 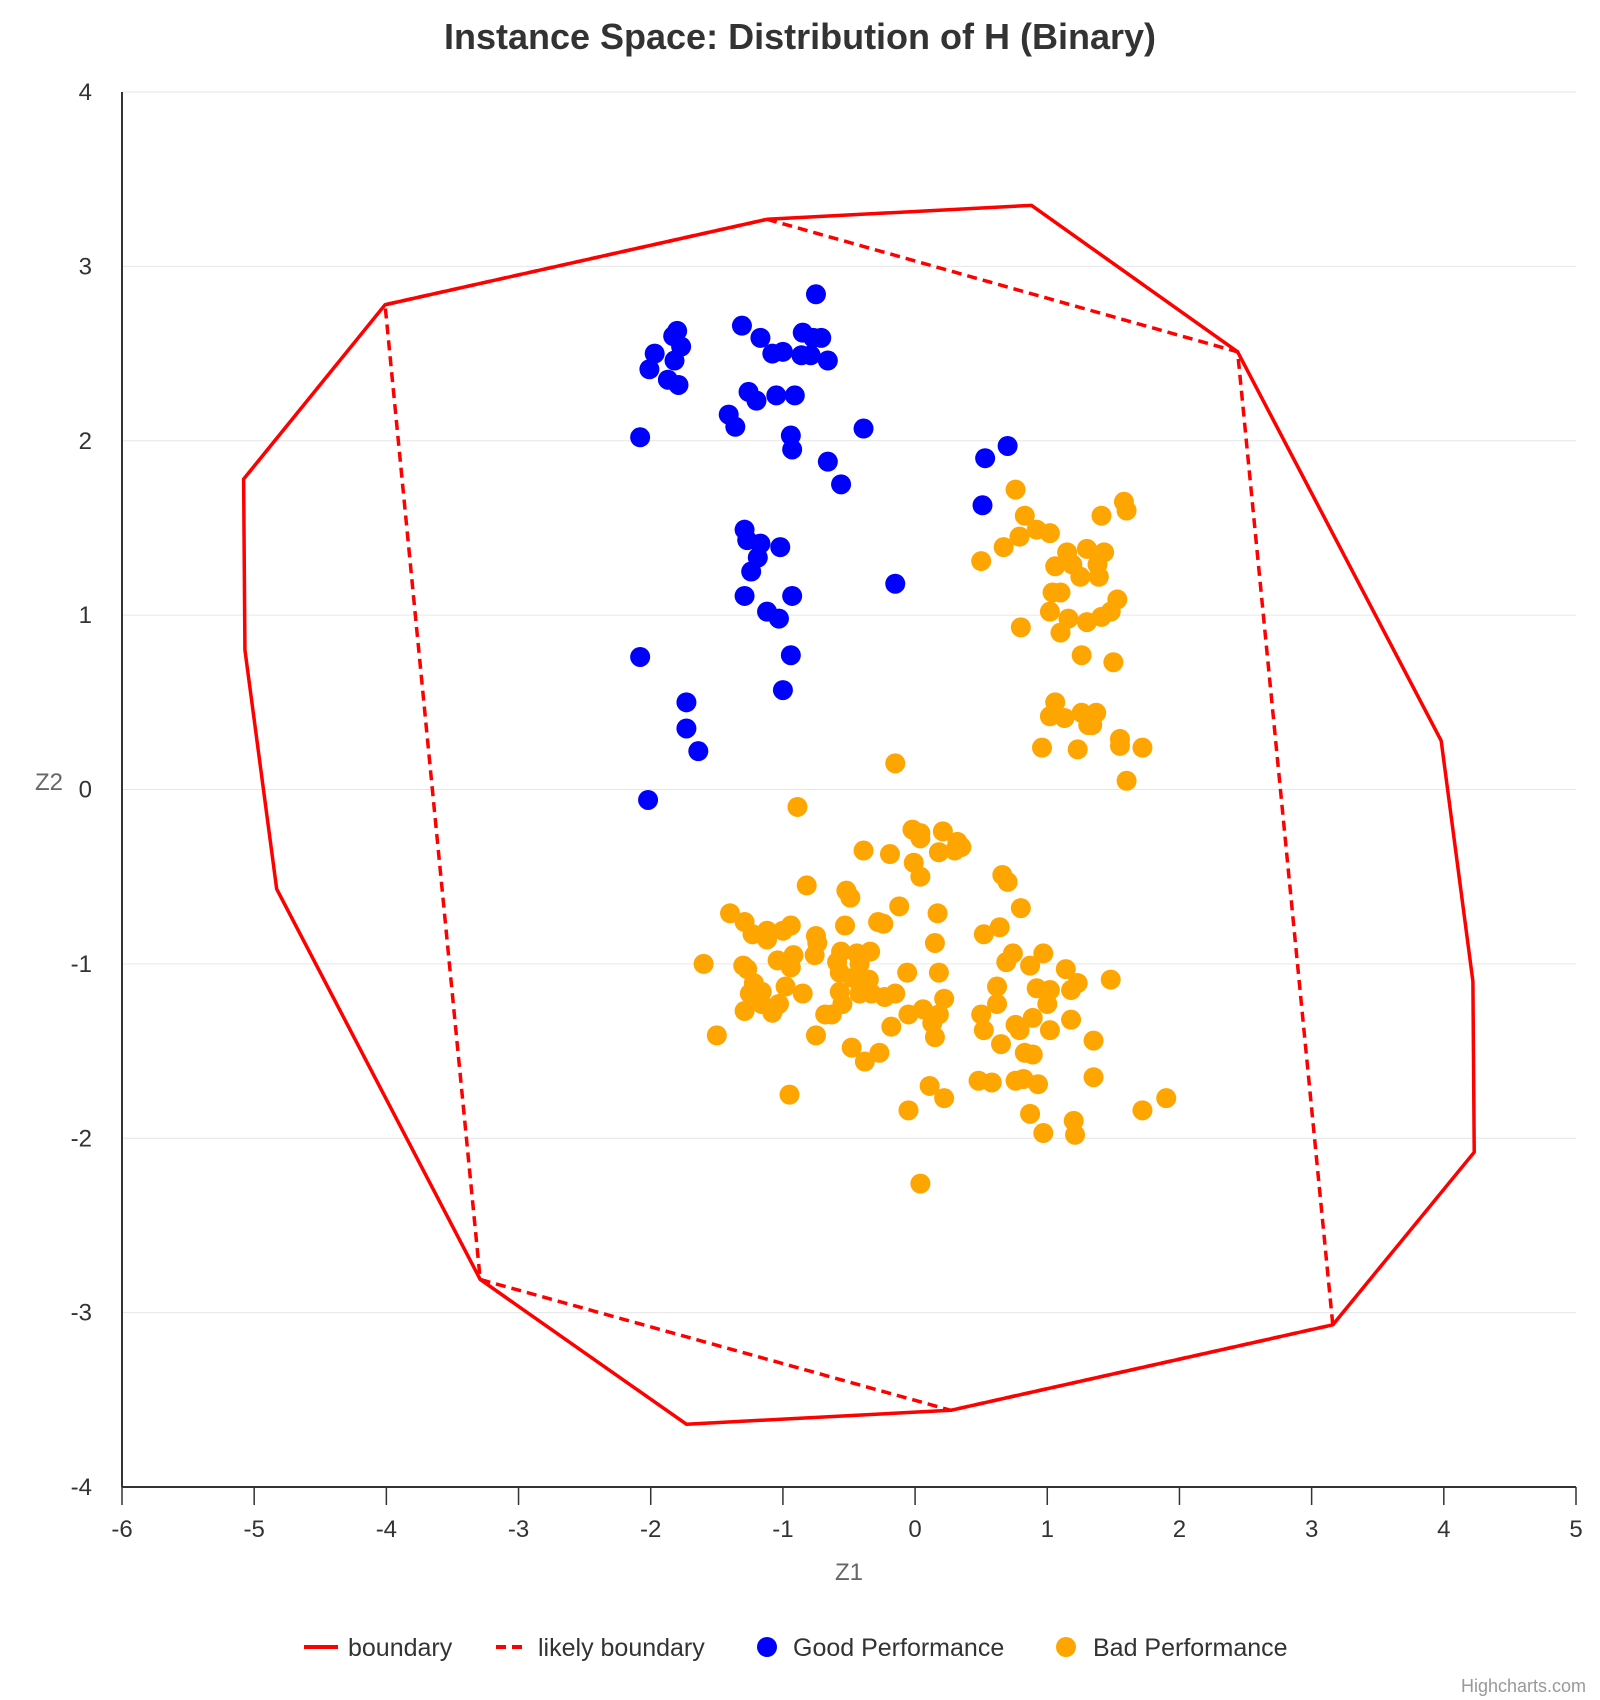 I want to click on legend-bad-label: Bad Performance, so click(x=1190, y=1648).